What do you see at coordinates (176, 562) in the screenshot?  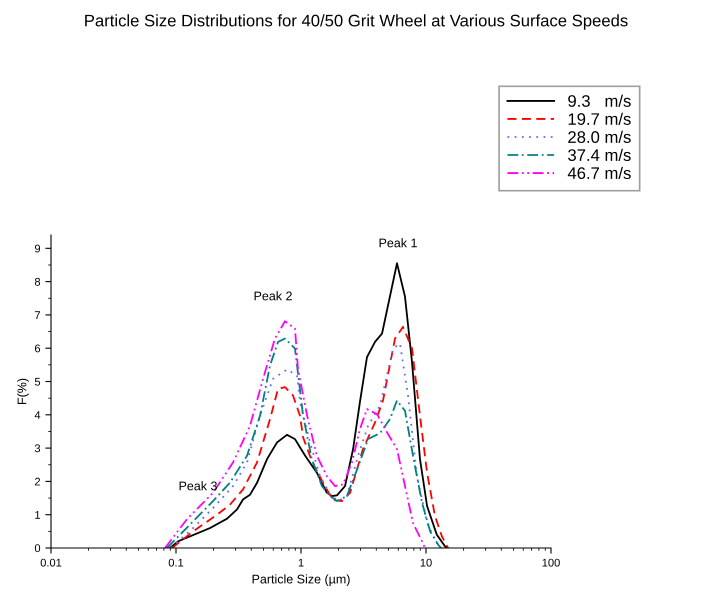 I see `x-tick-label: 0.1` at bounding box center [176, 562].